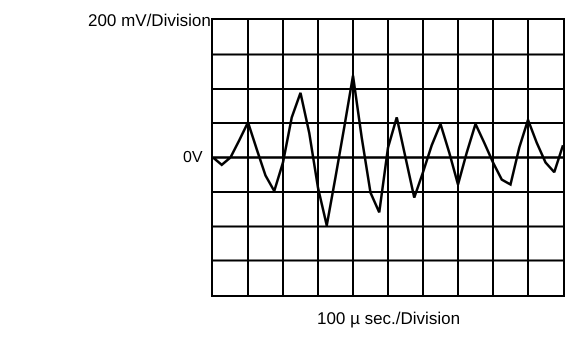 This screenshot has width=576, height=342. Describe the element at coordinates (388, 318) in the screenshot. I see `x-axis-title: 100 µ sec./Division` at that location.